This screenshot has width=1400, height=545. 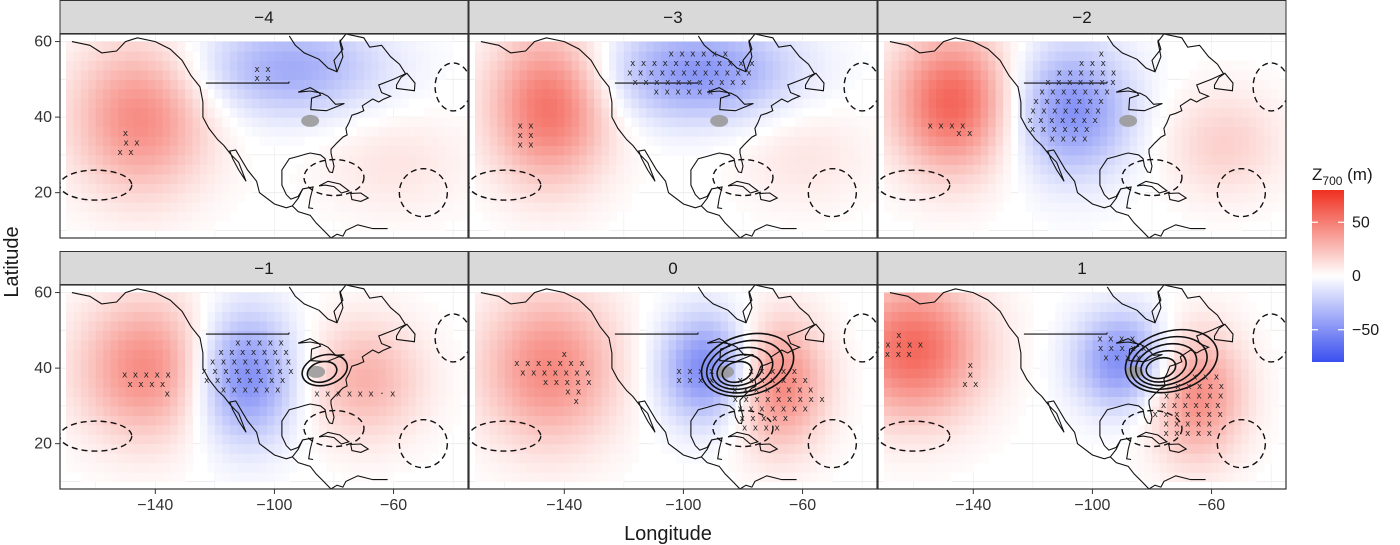 I want to click on significance-marker: x x x x x x x, so click(x=549, y=364).